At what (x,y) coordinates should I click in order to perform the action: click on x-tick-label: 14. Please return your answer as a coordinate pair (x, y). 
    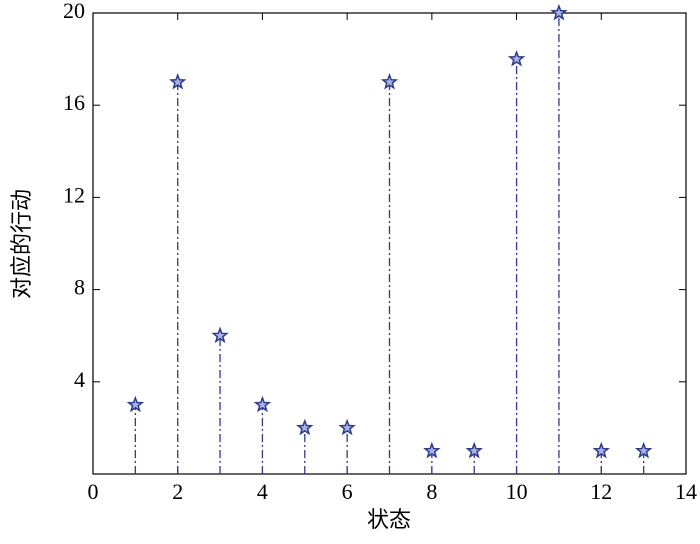
    Looking at the image, I should click on (686, 491).